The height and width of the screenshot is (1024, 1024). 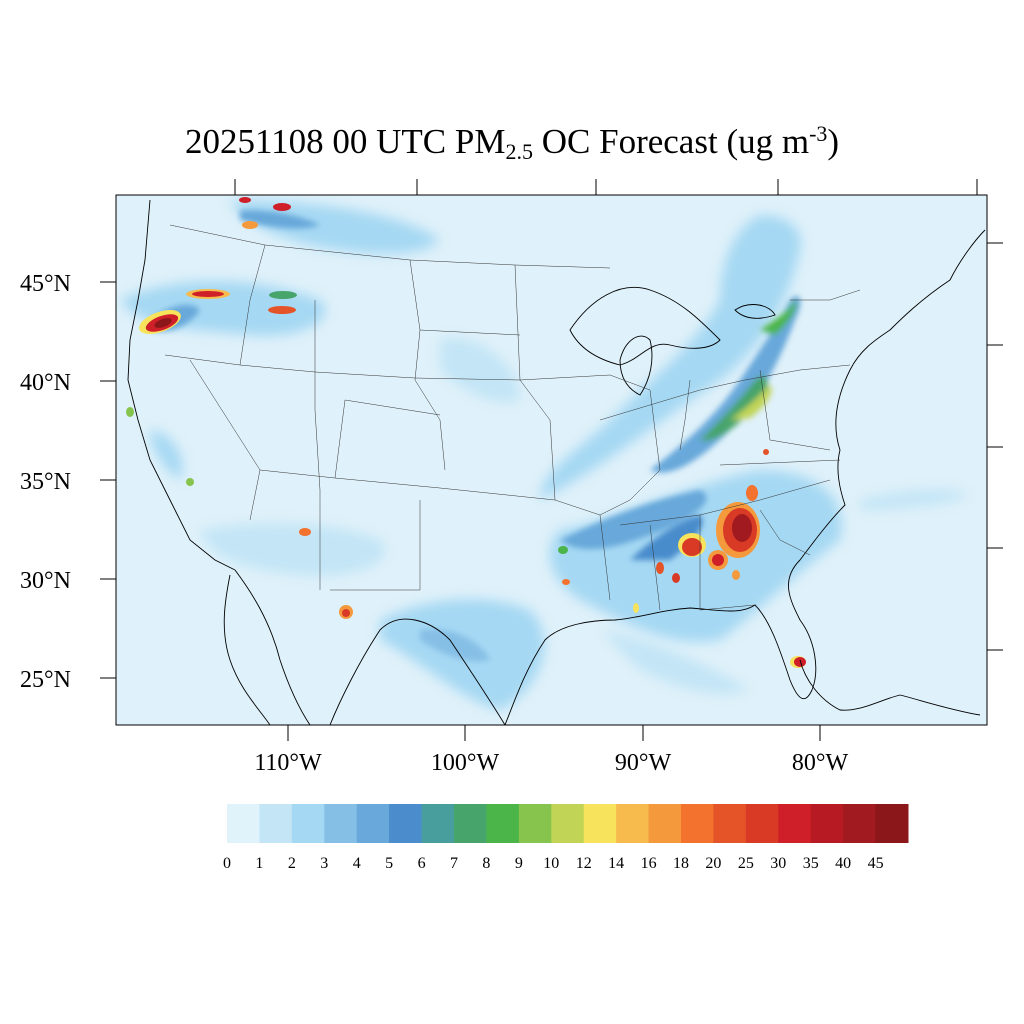 What do you see at coordinates (768, 141) in the screenshot?
I see `title-units: (ug m` at bounding box center [768, 141].